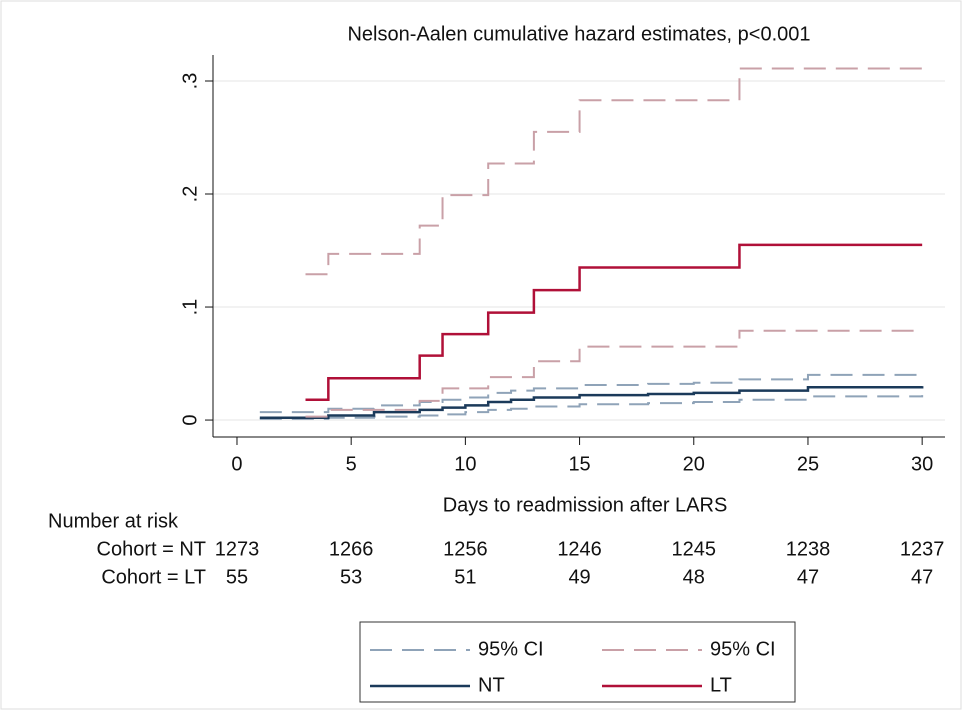  Describe the element at coordinates (151, 549) in the screenshot. I see `risk-row-label: Cohort = NT` at that location.